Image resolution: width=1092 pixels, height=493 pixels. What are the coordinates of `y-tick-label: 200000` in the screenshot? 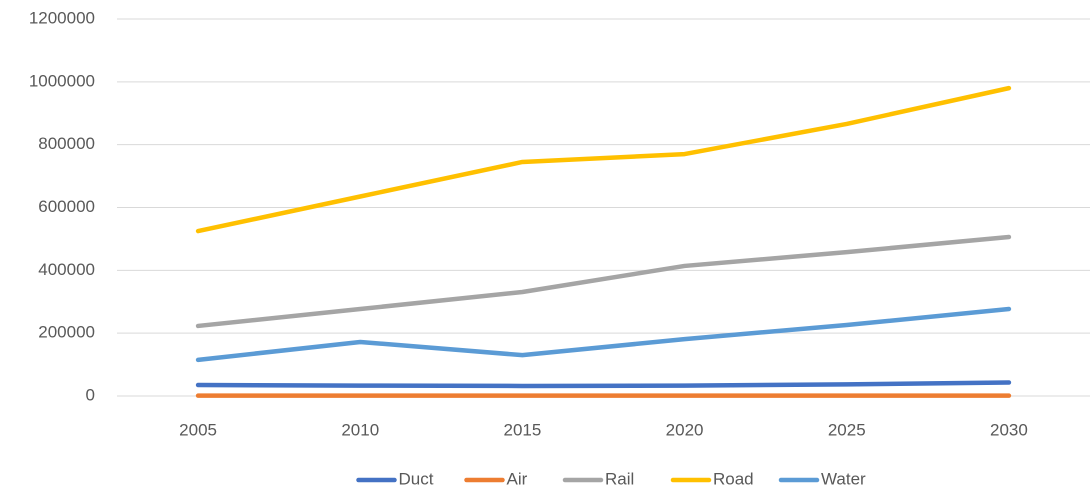 It's located at (66, 332).